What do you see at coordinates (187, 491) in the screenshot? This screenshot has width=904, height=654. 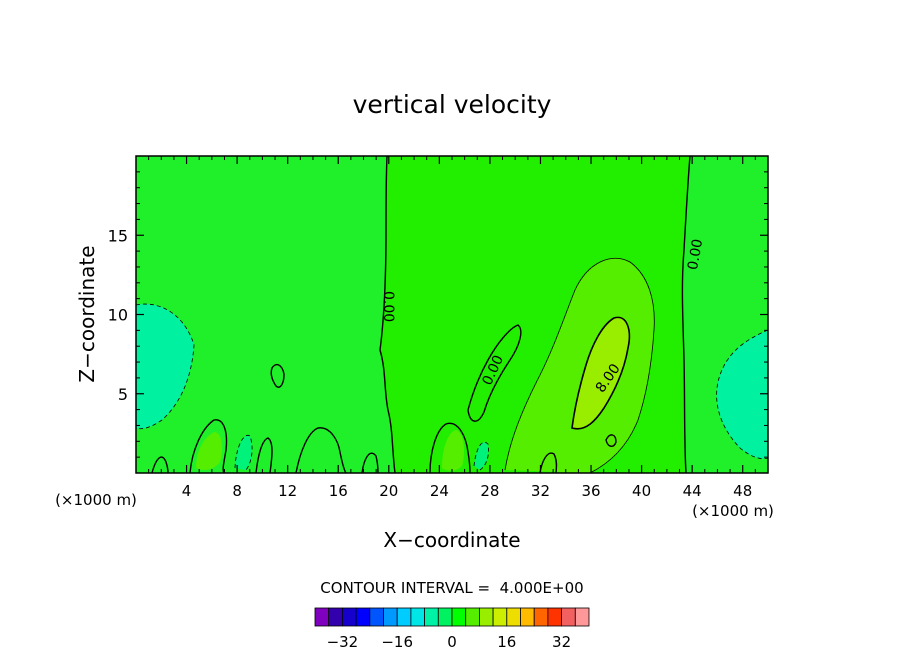 I see `x-tick-label: 4` at bounding box center [187, 491].